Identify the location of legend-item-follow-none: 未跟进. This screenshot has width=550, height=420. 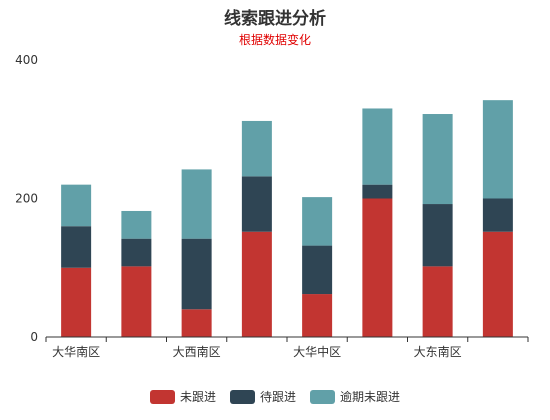
(182, 396).